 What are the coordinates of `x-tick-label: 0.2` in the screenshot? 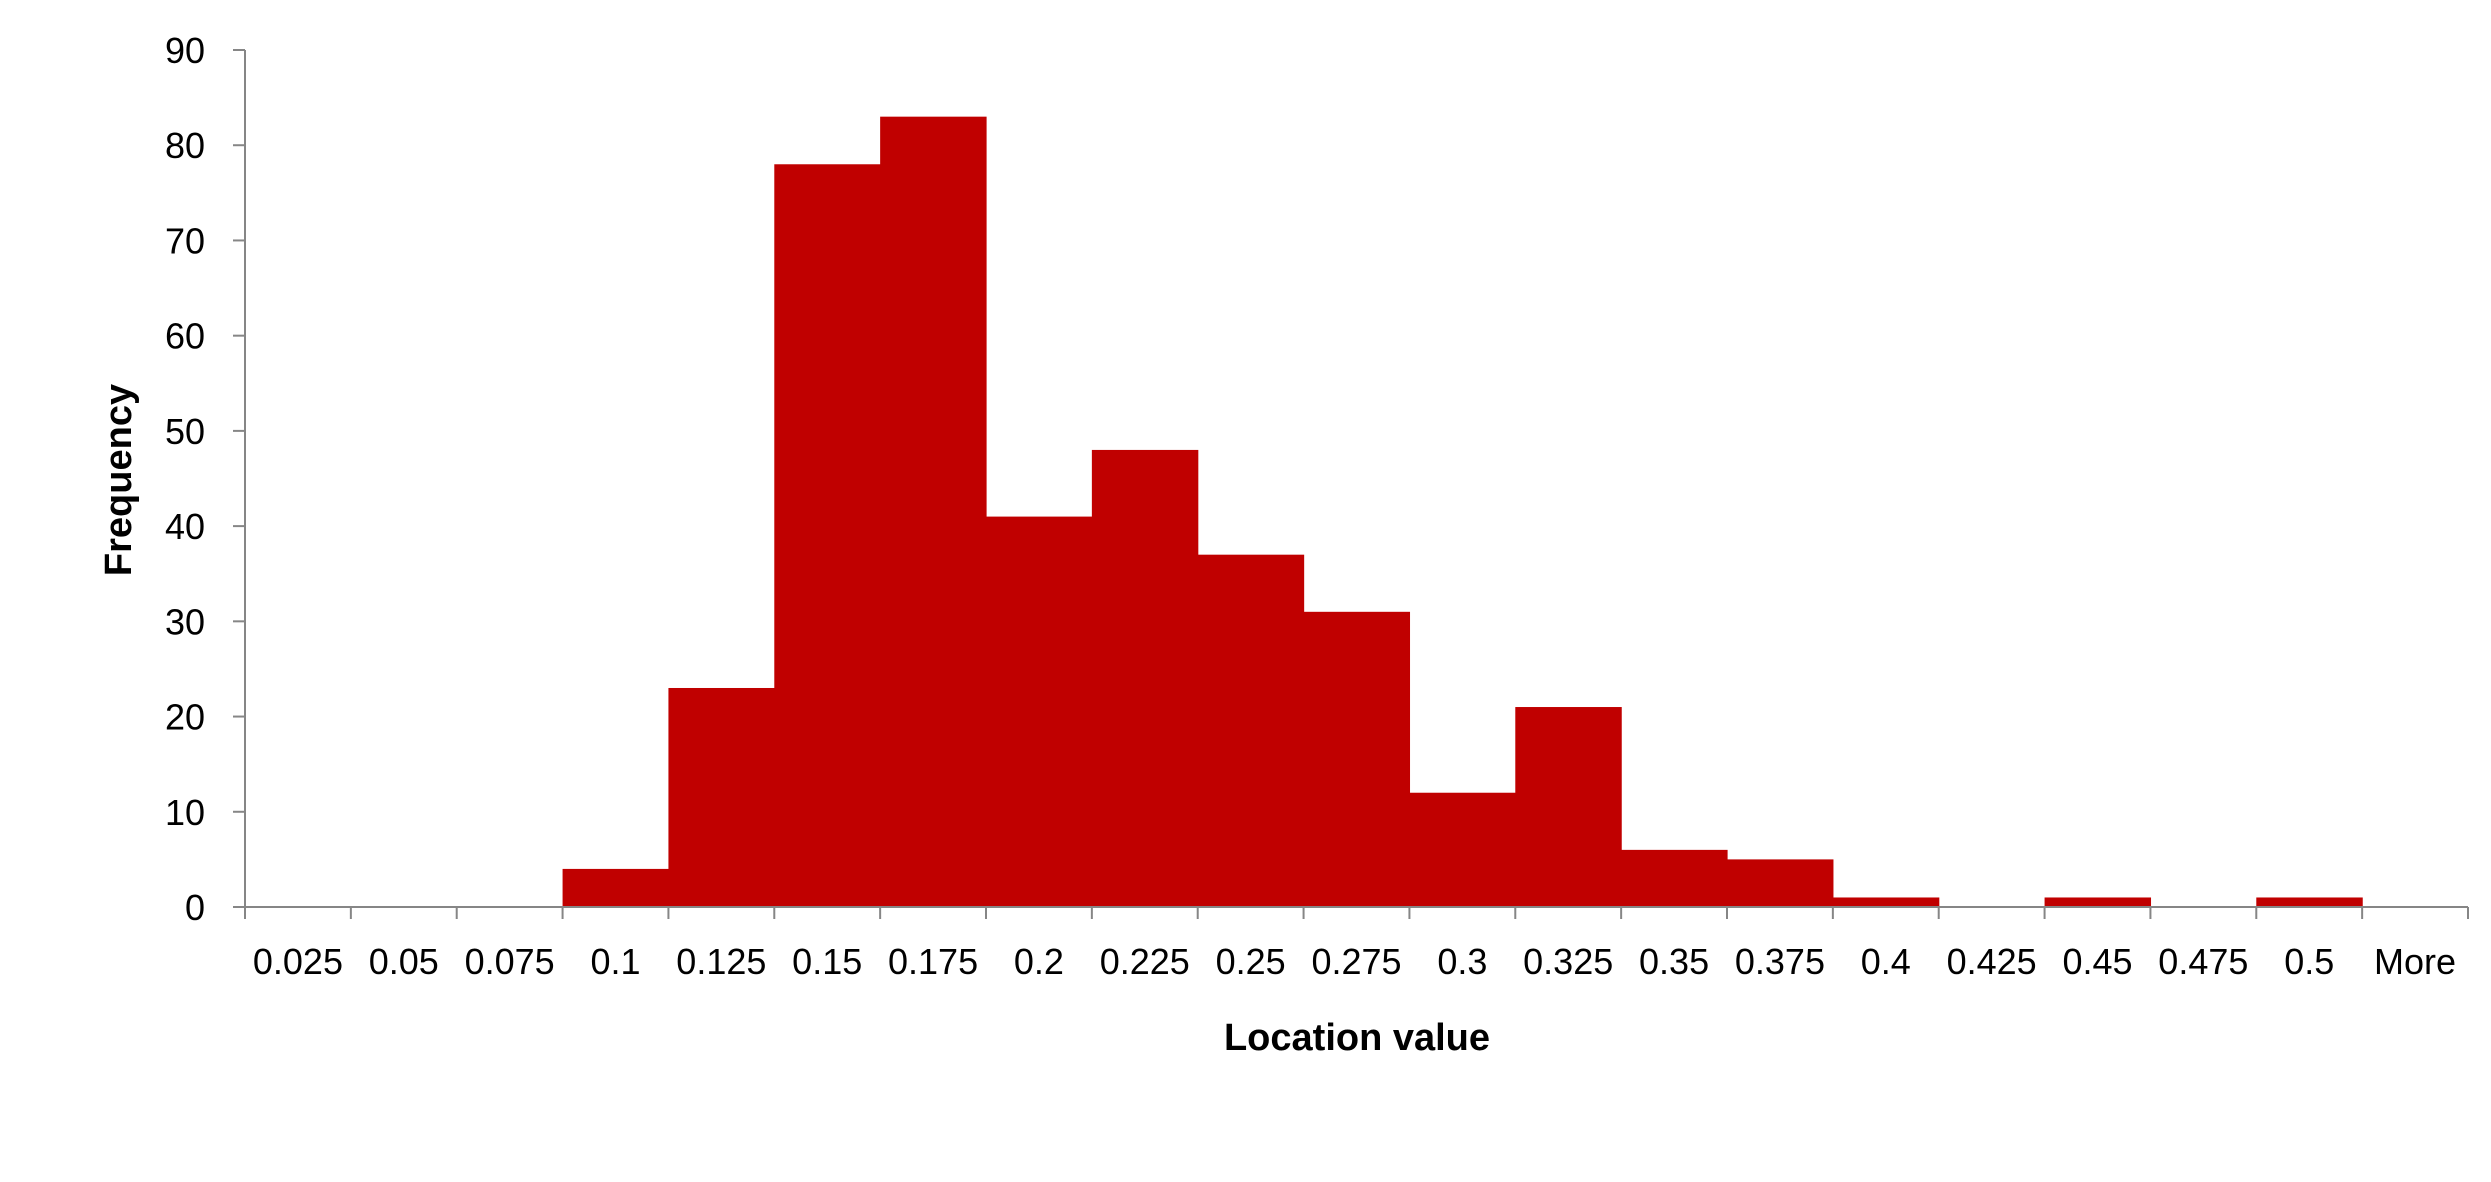 It's located at (1039, 961).